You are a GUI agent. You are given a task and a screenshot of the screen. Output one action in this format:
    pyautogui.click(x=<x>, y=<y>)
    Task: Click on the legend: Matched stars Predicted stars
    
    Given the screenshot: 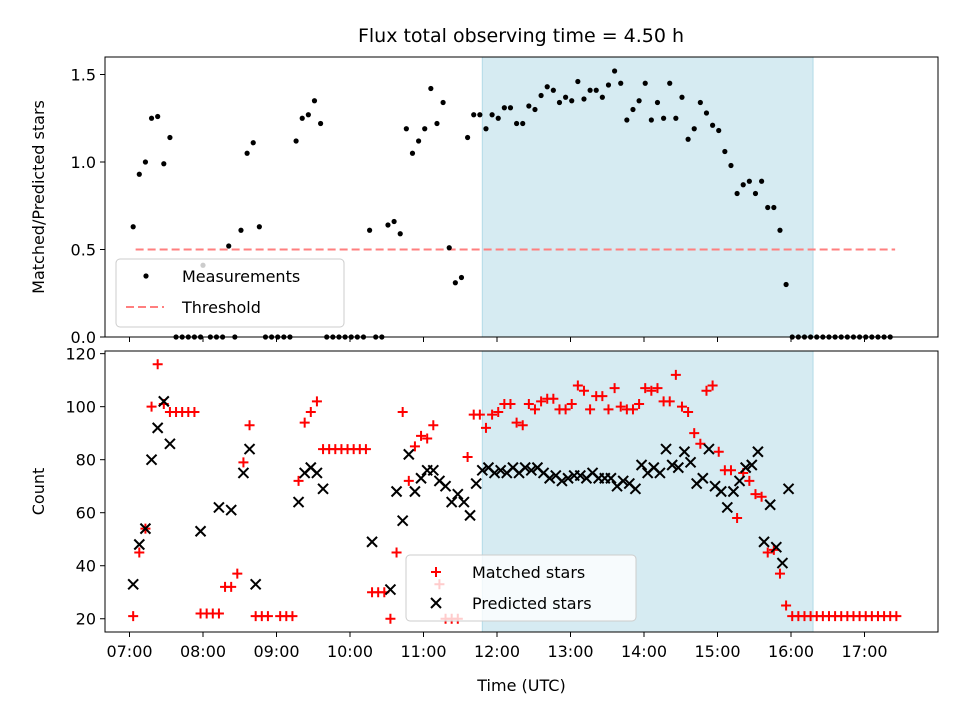 What is the action you would take?
    pyautogui.click(x=521, y=588)
    